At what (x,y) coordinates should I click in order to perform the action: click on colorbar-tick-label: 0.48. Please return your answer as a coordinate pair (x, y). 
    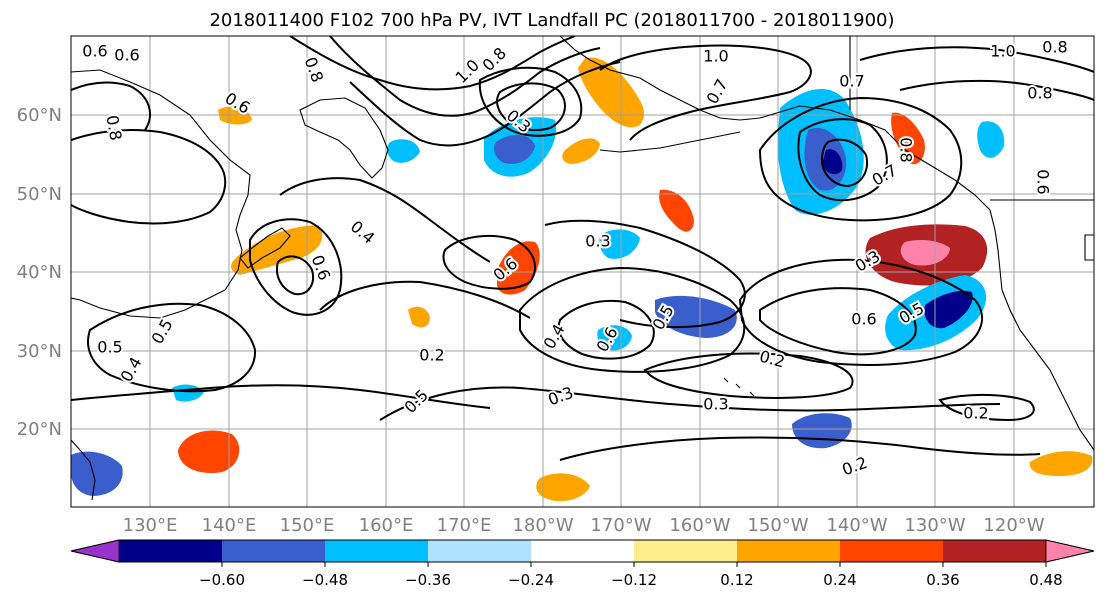
    Looking at the image, I should click on (1045, 580).